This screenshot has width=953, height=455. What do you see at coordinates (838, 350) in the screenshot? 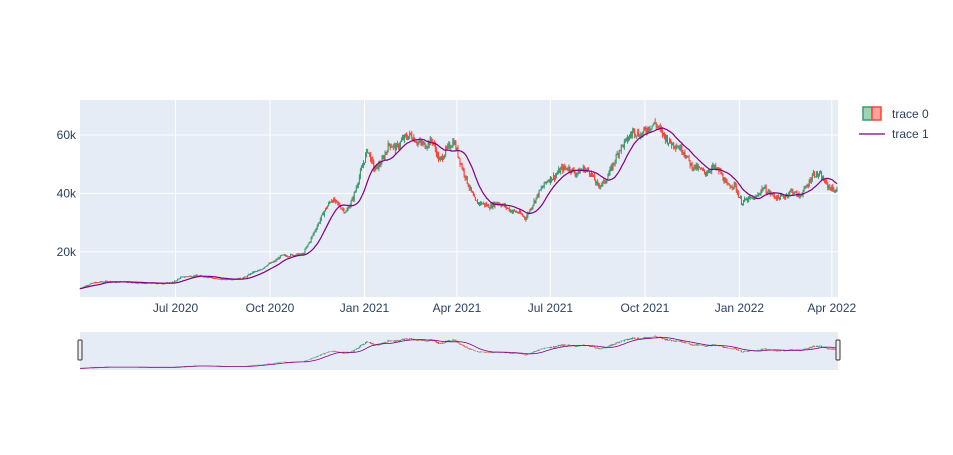
I see `range-slider-right-handle` at bounding box center [838, 350].